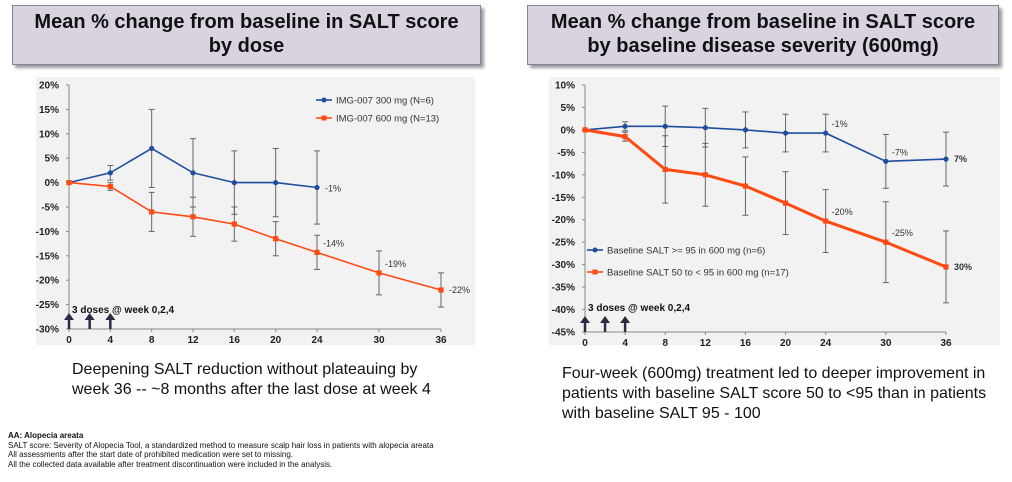 This screenshot has height=482, width=1012. I want to click on y-tick-label: 15%, so click(49, 110).